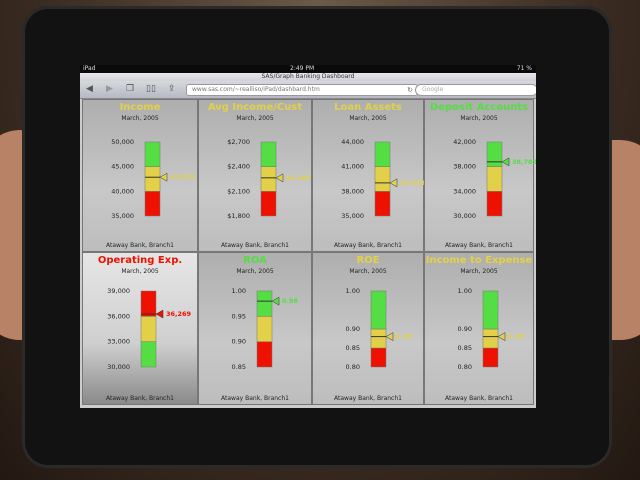 The image size is (640, 480). What do you see at coordinates (410, 90) in the screenshot?
I see `reload-icon: ↻` at bounding box center [410, 90].